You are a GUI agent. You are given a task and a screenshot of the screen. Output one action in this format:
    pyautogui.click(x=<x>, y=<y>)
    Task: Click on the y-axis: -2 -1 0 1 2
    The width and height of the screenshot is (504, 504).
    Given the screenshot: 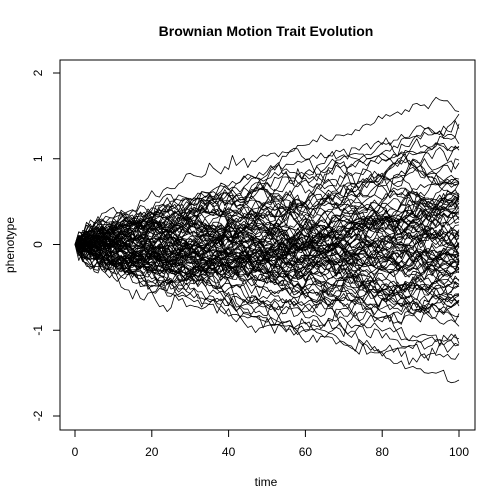 What is the action you would take?
    pyautogui.click(x=46, y=245)
    